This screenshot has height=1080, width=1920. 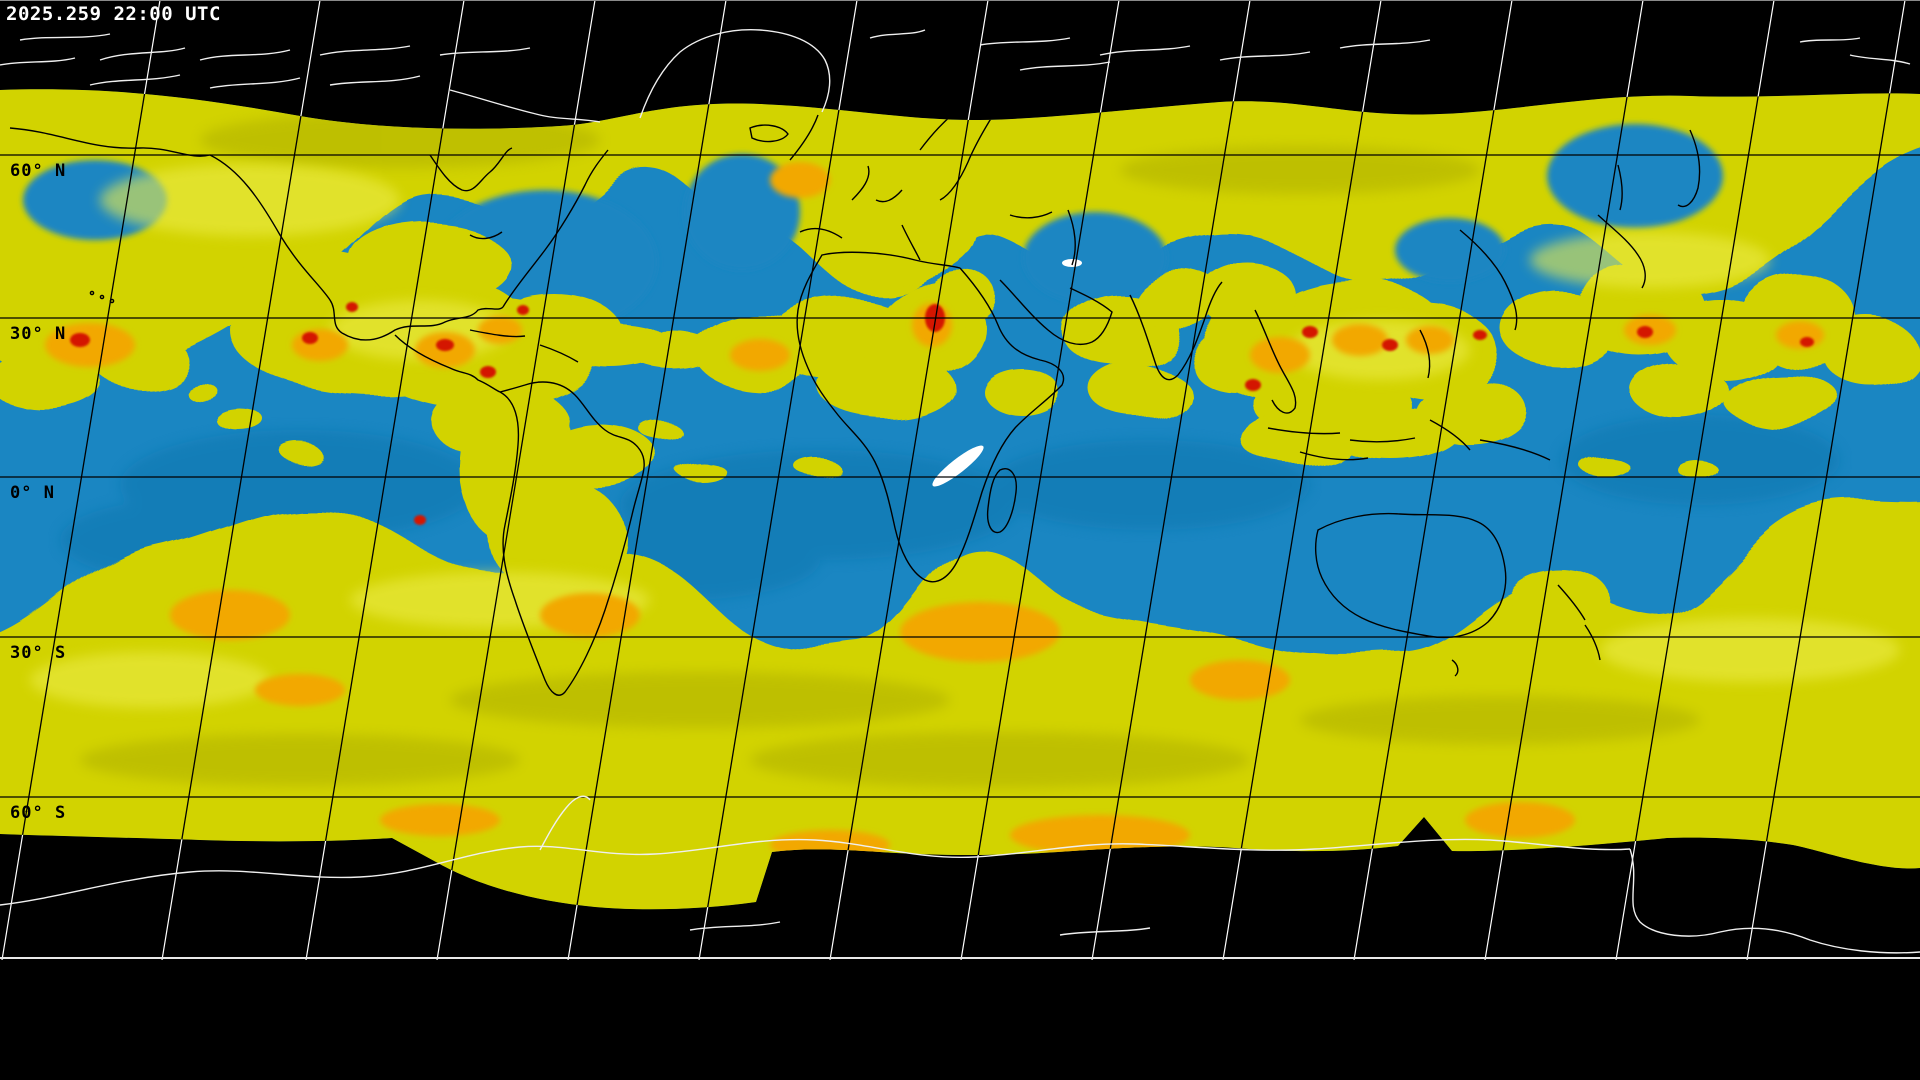 I want to click on latitude-label: 30° N, so click(x=38, y=334).